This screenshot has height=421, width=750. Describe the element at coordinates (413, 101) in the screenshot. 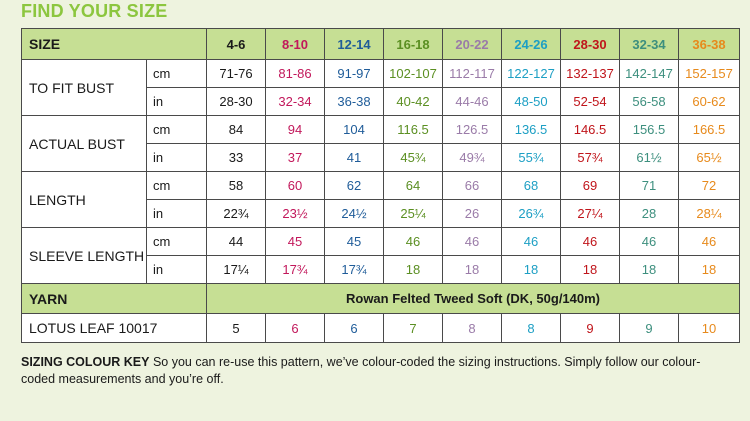

I see `to-fit-bust-in-cell: 40-42` at that location.